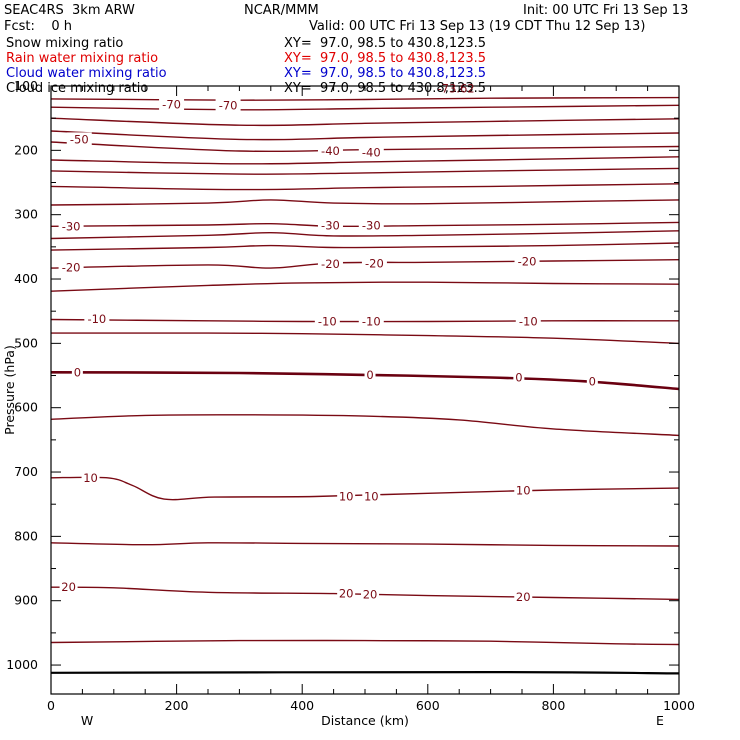 The height and width of the screenshot is (740, 740). What do you see at coordinates (456, 89) in the screenshot?
I see `maximum-value-label: -73.62` at bounding box center [456, 89].